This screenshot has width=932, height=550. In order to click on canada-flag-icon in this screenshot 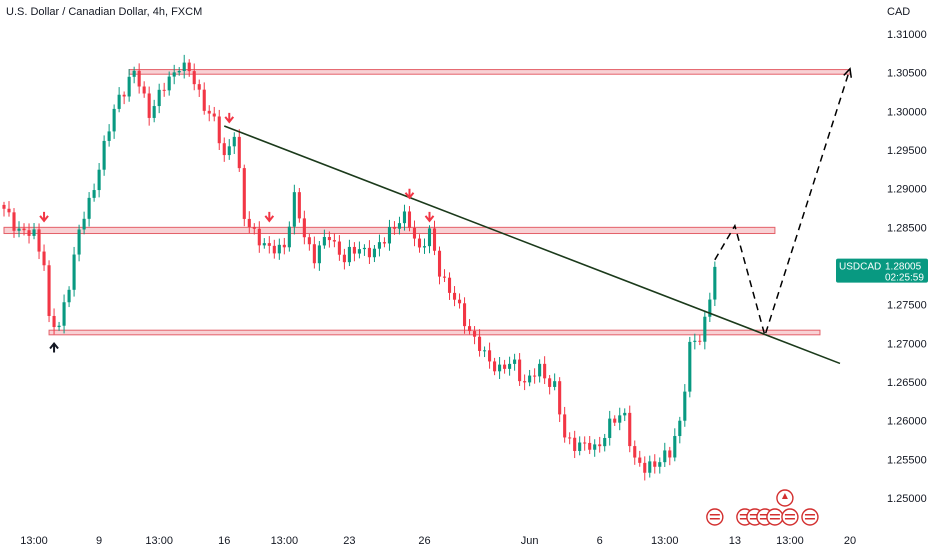, I will do `click(785, 498)`.